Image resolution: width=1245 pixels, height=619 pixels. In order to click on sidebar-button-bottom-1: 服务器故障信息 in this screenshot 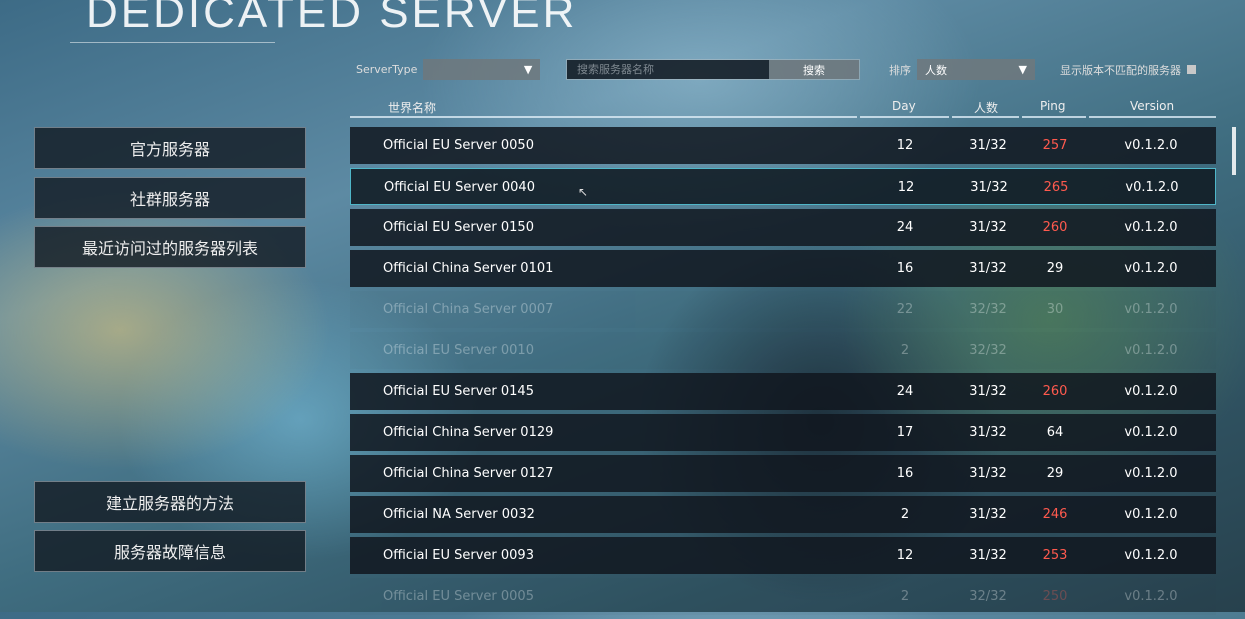, I will do `click(170, 551)`.